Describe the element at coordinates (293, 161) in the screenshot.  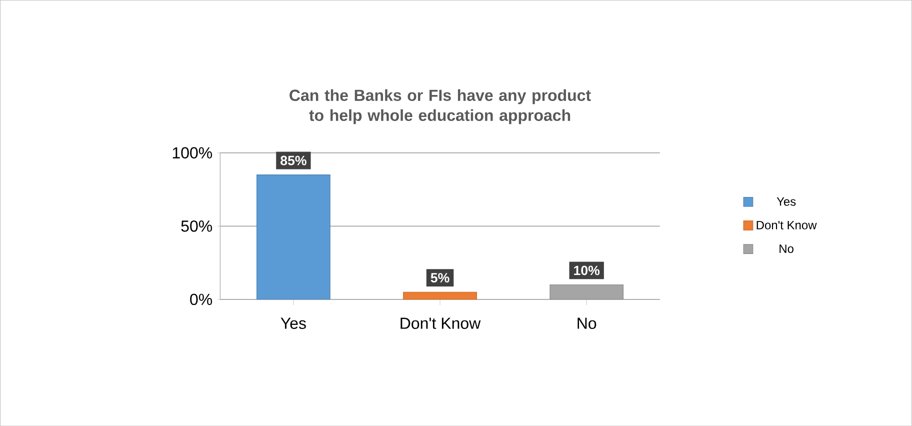
I see `data-label: 85%` at that location.